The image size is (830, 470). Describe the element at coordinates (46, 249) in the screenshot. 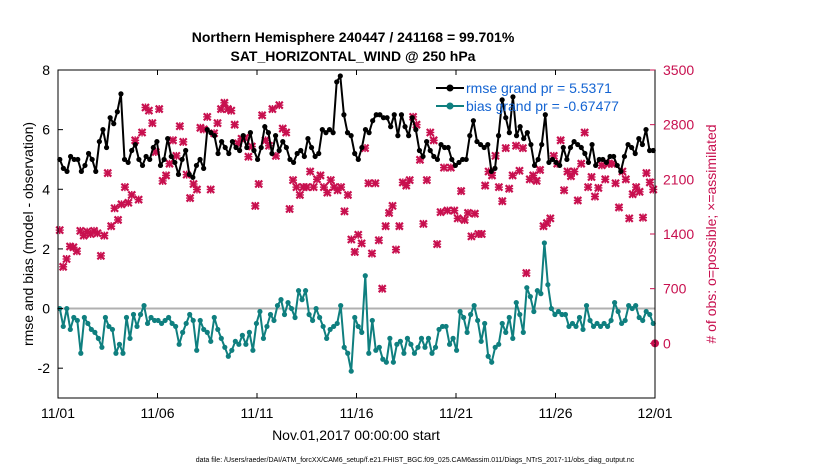

I see `y-tick-label: 2` at that location.